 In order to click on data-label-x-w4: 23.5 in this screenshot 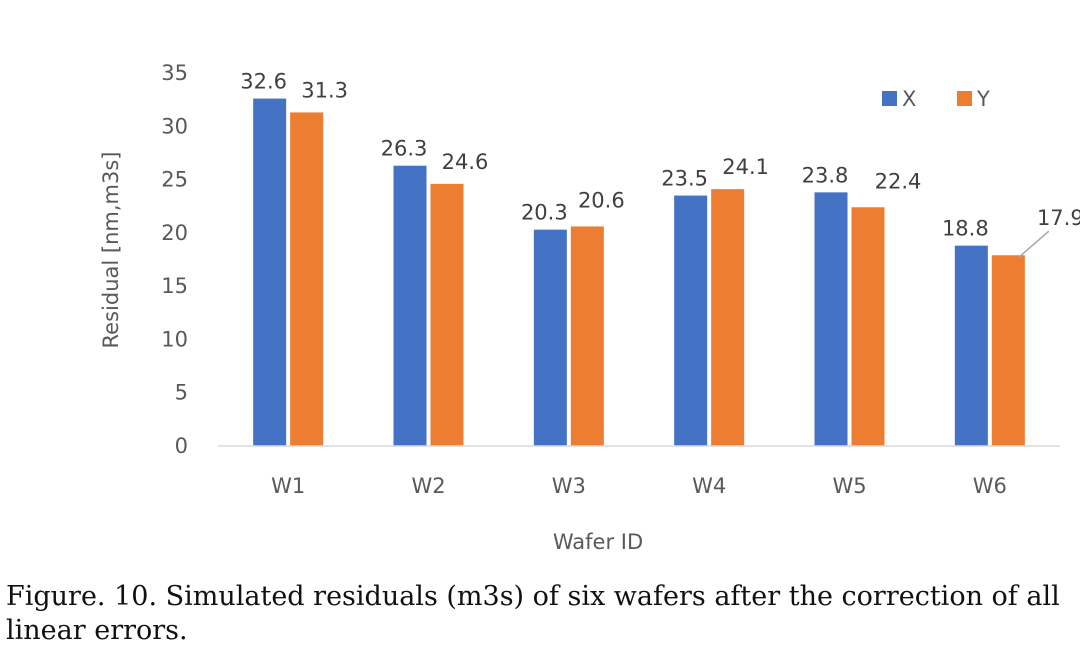, I will do `click(684, 179)`.